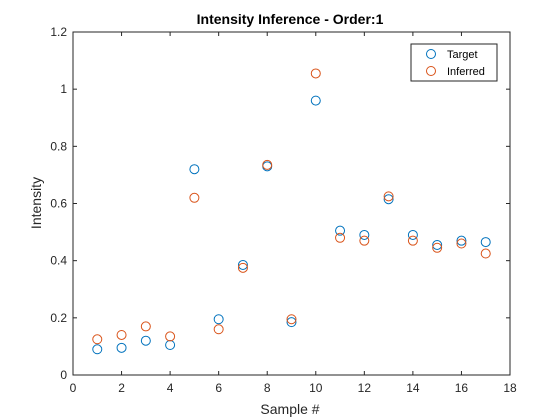 The image size is (560, 420). I want to click on x-tick-label: 8, so click(267, 388).